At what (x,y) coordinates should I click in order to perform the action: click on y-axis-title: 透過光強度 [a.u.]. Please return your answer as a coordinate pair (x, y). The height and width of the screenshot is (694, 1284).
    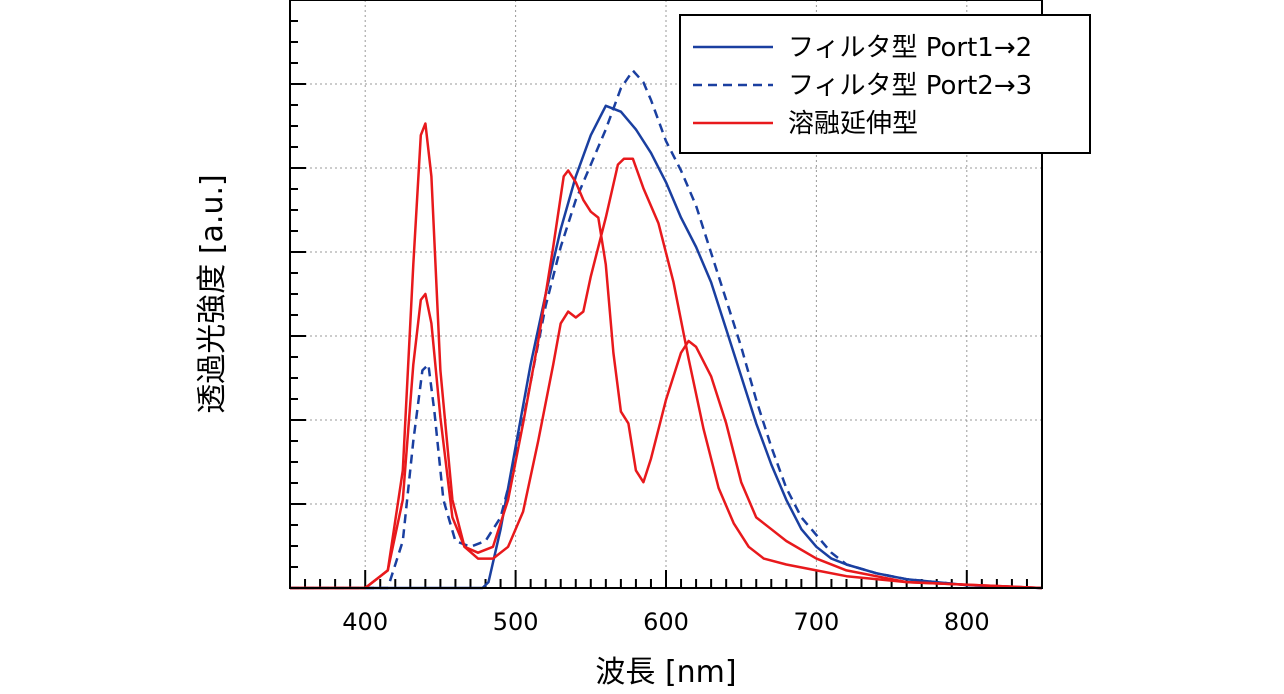
    Looking at the image, I should click on (212, 293).